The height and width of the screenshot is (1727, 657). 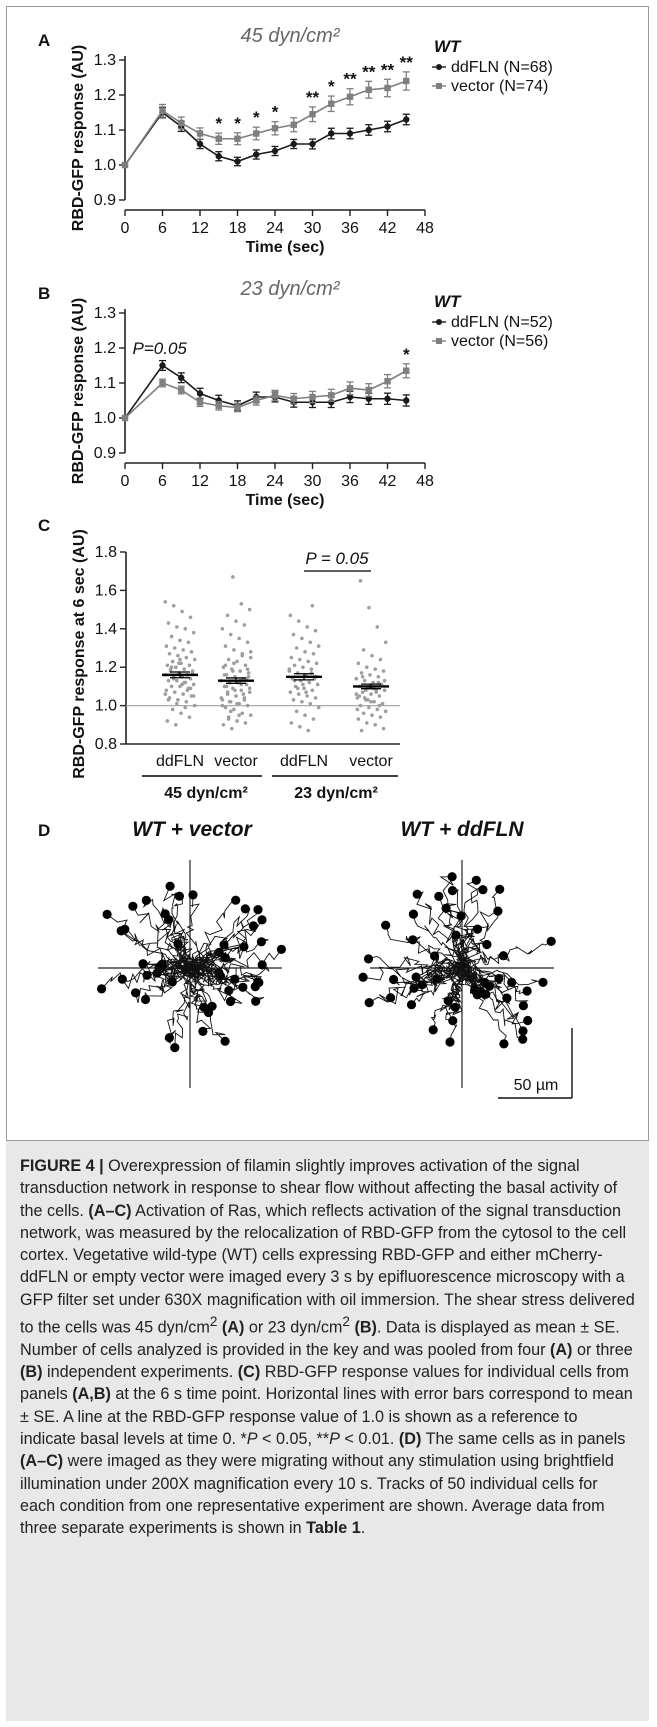 I want to click on category-label: ddFLN, so click(x=180, y=761).